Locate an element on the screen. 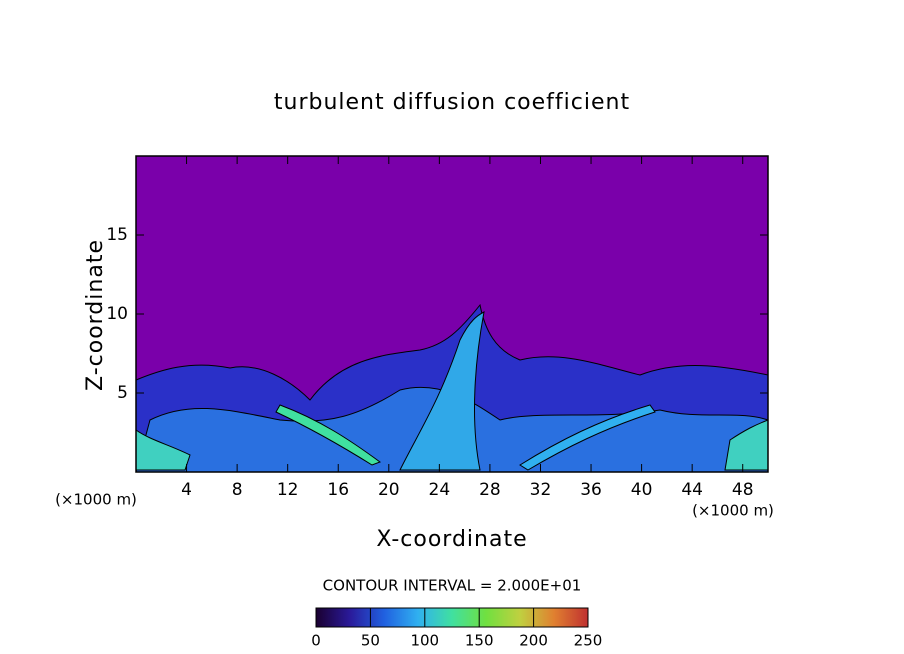 The width and height of the screenshot is (904, 654). colorbar-tick-label: 50 is located at coordinates (370, 641).